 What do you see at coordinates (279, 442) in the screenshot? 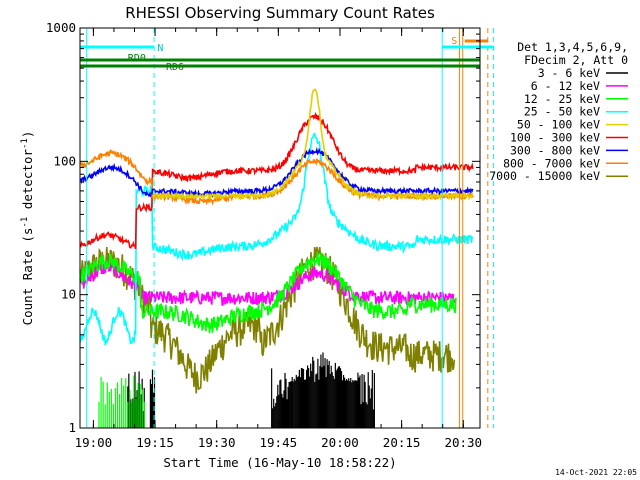
I see `x-tick-label: 19:45` at bounding box center [279, 442].